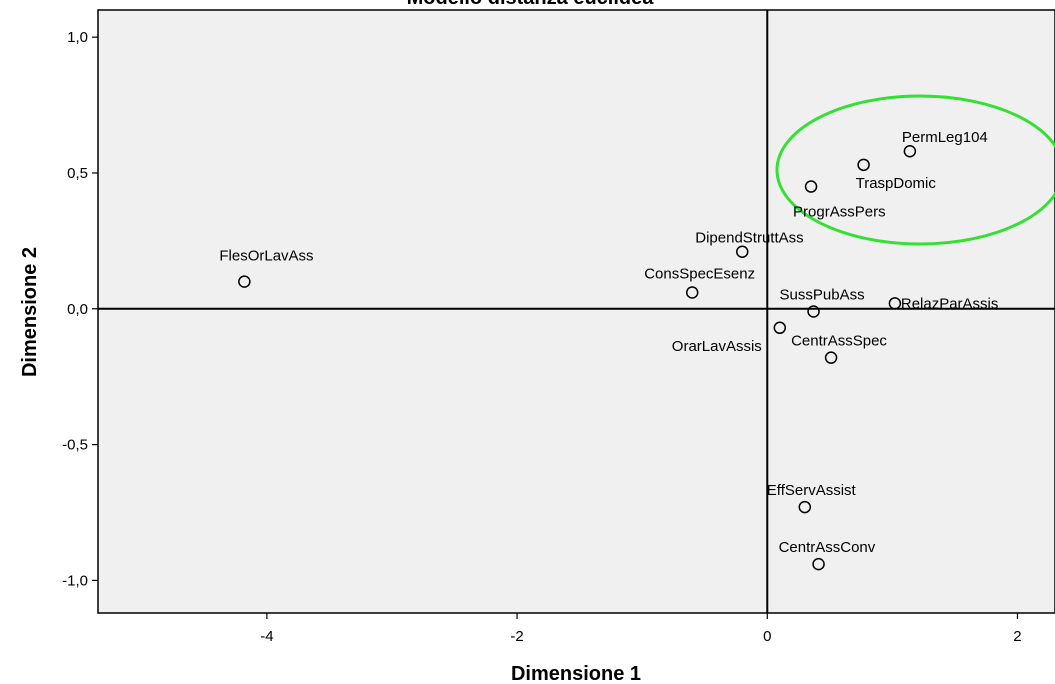 This screenshot has height=684, width=1055. I want to click on highlight-ellipse-shape, so click(915, 170).